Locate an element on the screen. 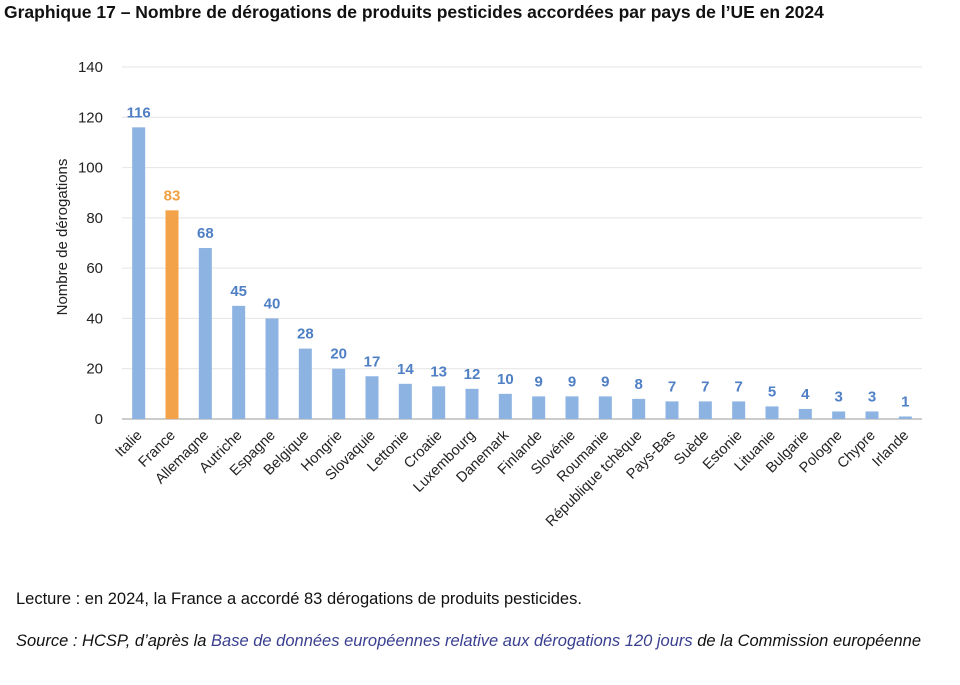 Image resolution: width=960 pixels, height=685 pixels. y-tick-label: 20 is located at coordinates (94, 369).